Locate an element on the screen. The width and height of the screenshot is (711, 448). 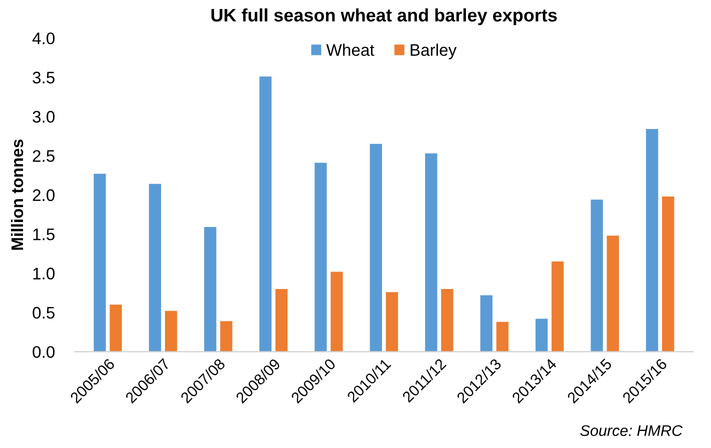
source-note: Source: HMRC is located at coordinates (631, 430).